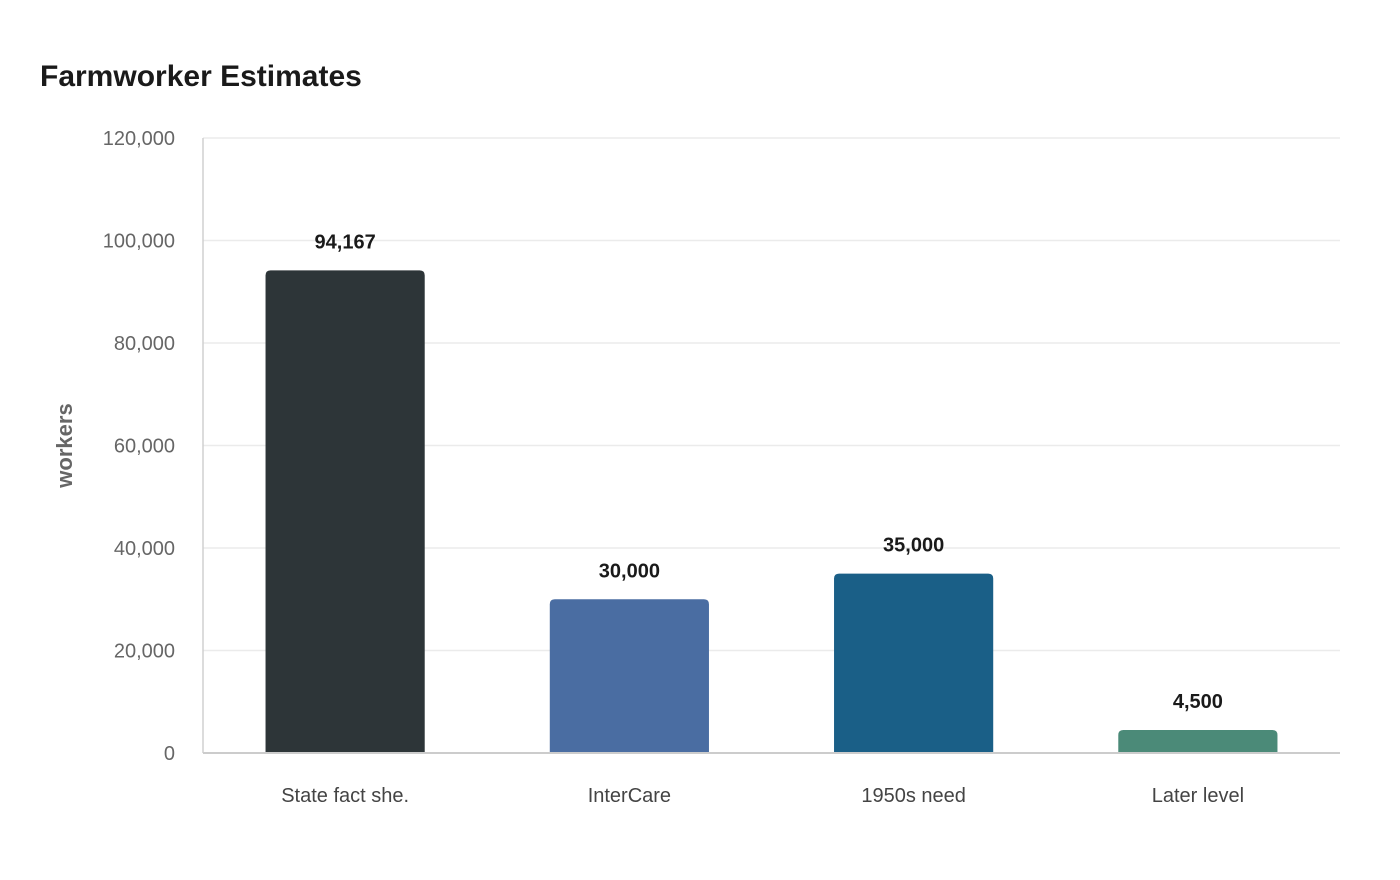 The height and width of the screenshot is (880, 1400). What do you see at coordinates (139, 139) in the screenshot?
I see `y-tick-label: 120,000` at bounding box center [139, 139].